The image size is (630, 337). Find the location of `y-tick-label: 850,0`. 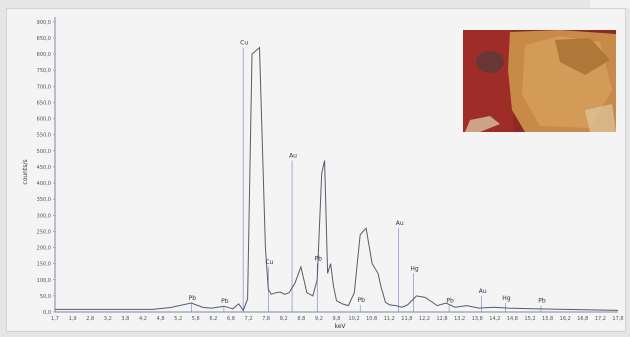

y-tick-label: 850,0 is located at coordinates (44, 39).